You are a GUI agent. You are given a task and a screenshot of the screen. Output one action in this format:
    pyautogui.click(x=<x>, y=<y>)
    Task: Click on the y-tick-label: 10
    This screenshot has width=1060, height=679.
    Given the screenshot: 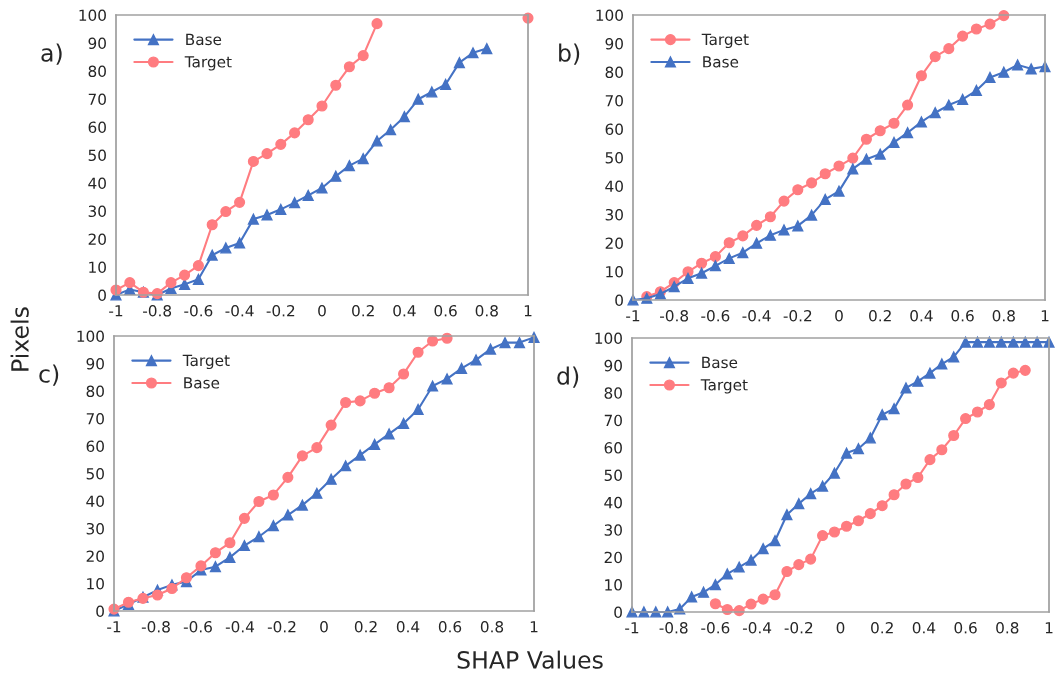 What is the action you would take?
    pyautogui.click(x=614, y=271)
    